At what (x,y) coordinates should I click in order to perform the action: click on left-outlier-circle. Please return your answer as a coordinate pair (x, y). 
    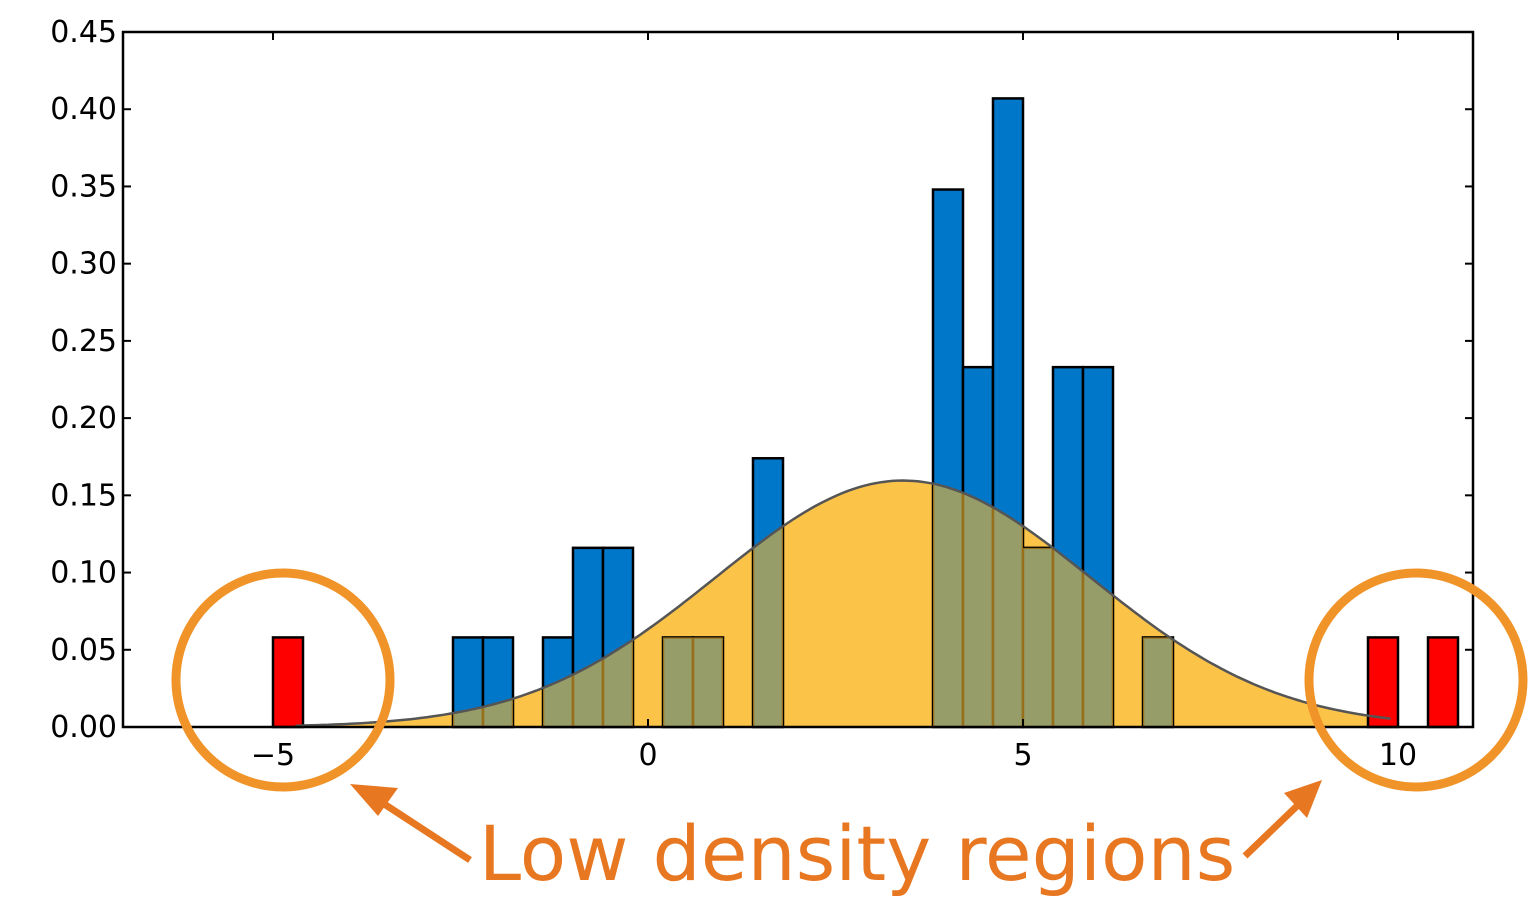
    Looking at the image, I should click on (283, 680).